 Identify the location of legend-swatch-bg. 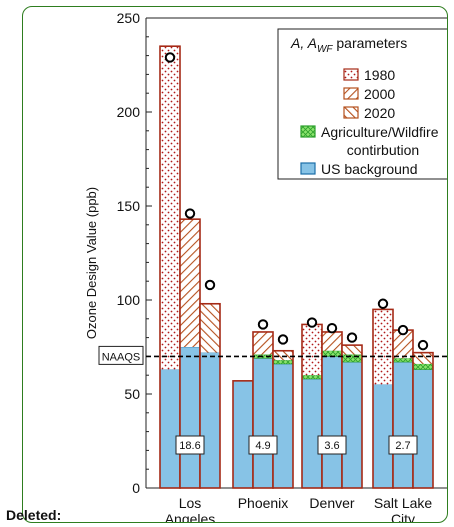
(308, 168).